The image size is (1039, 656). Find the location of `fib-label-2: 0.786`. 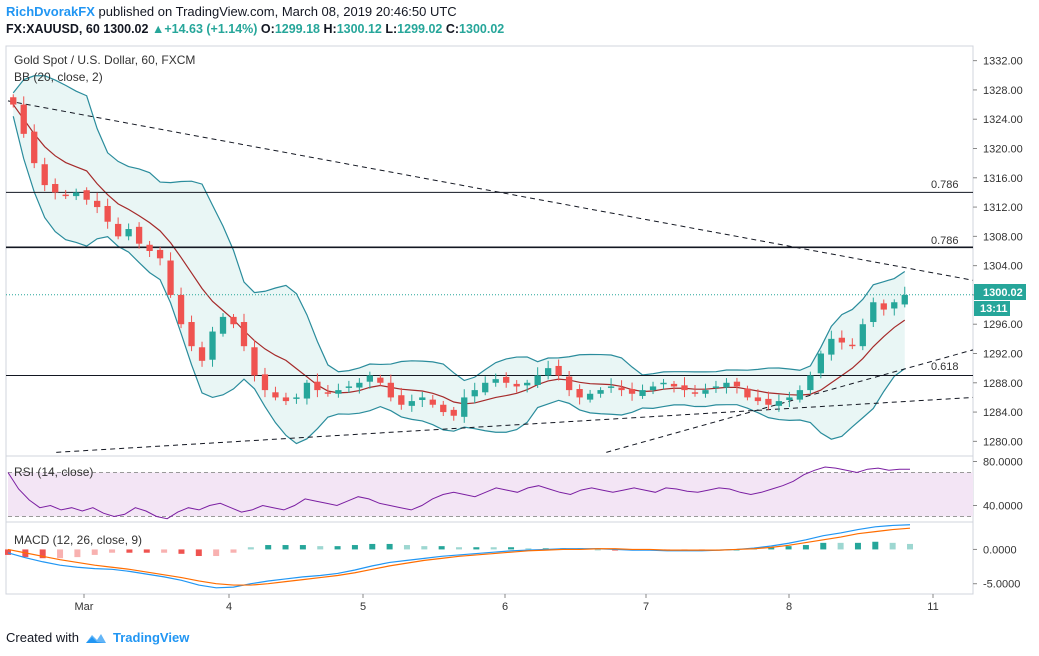

fib-label-2: 0.786 is located at coordinates (945, 241).